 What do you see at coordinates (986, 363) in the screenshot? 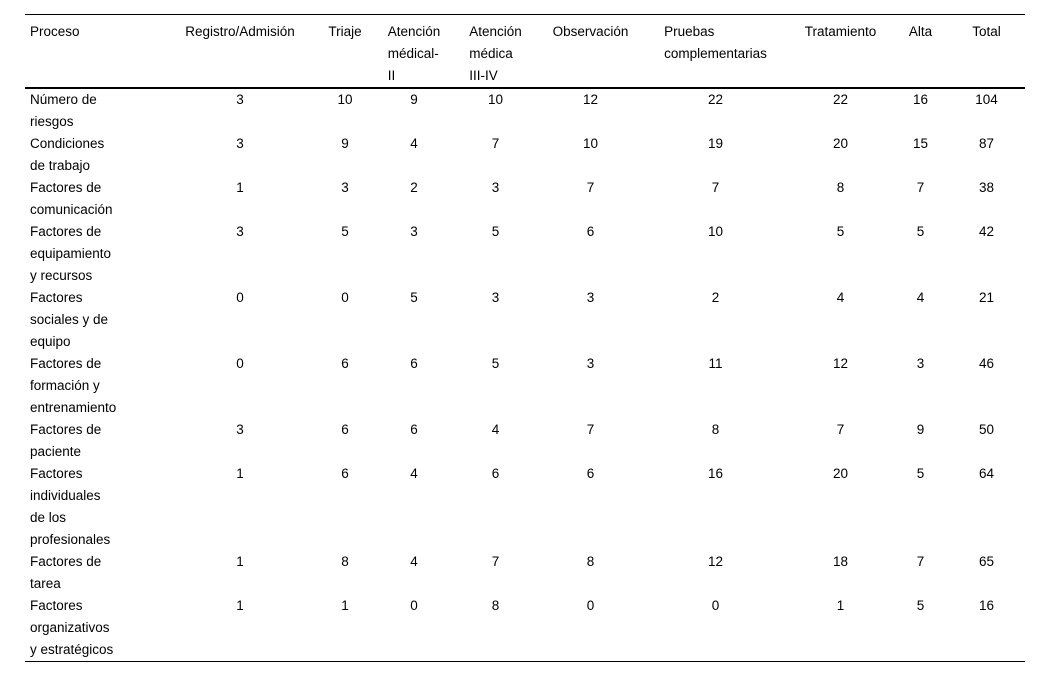
I see `value-cell: 46` at bounding box center [986, 363].